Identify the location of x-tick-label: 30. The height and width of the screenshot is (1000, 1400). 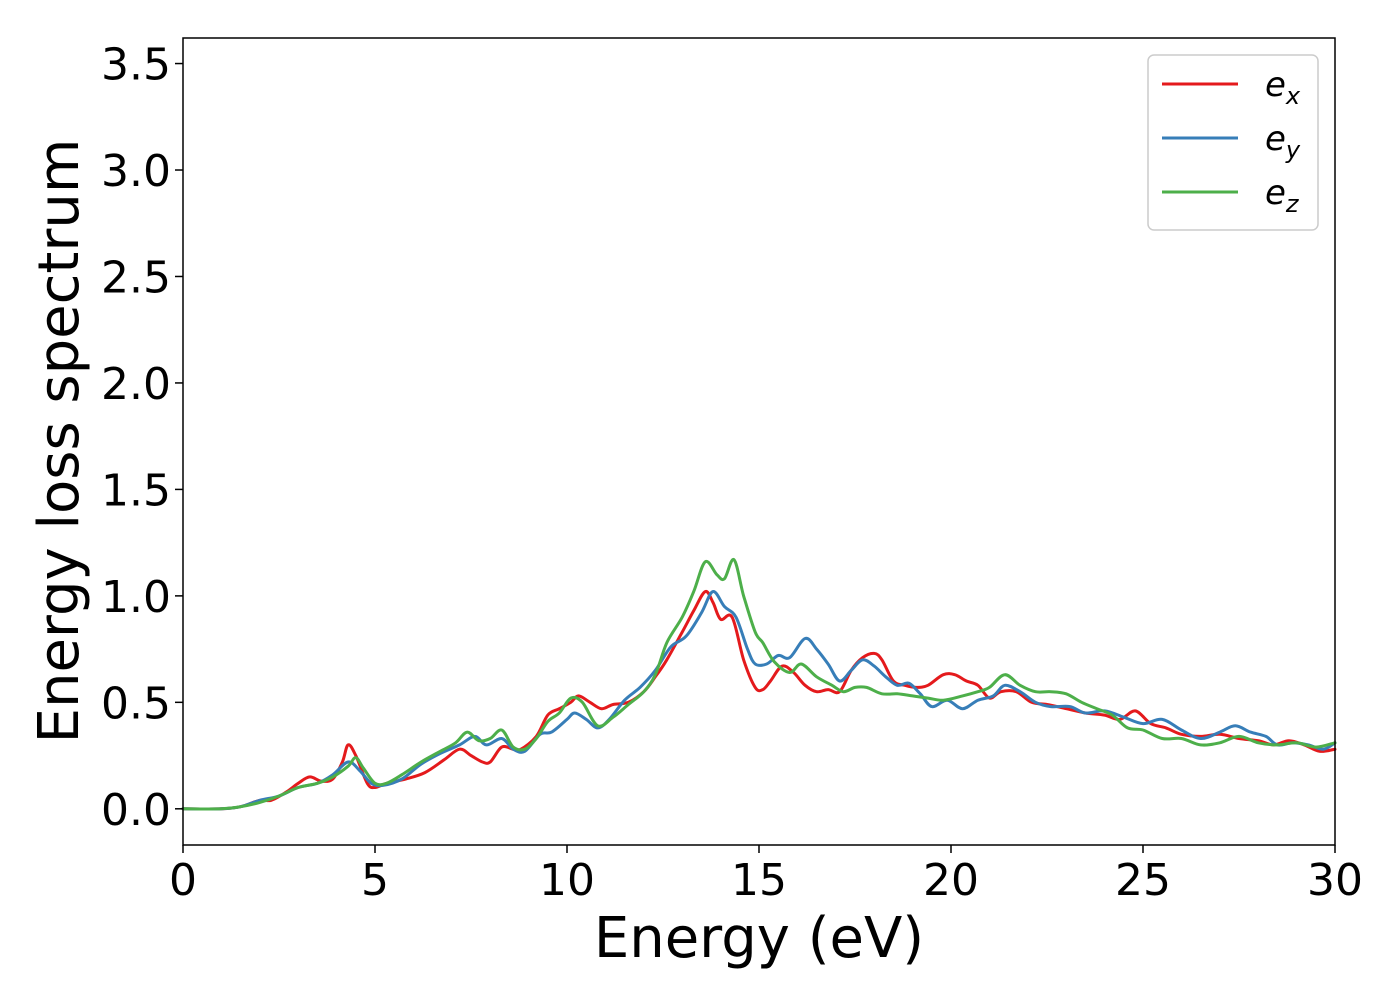
(1335, 880).